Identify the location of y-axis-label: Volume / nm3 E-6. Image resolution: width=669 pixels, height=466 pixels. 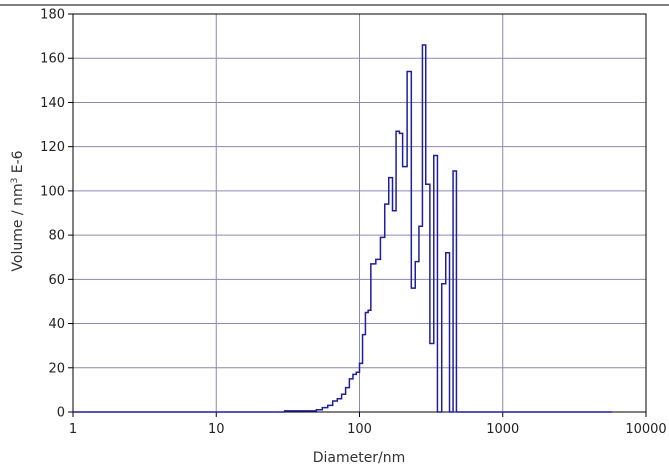
(18, 210).